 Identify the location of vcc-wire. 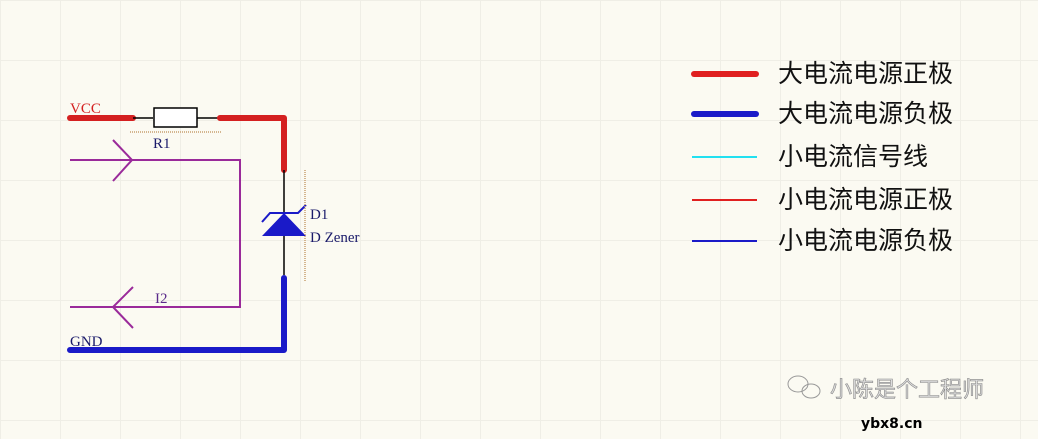
(177, 144).